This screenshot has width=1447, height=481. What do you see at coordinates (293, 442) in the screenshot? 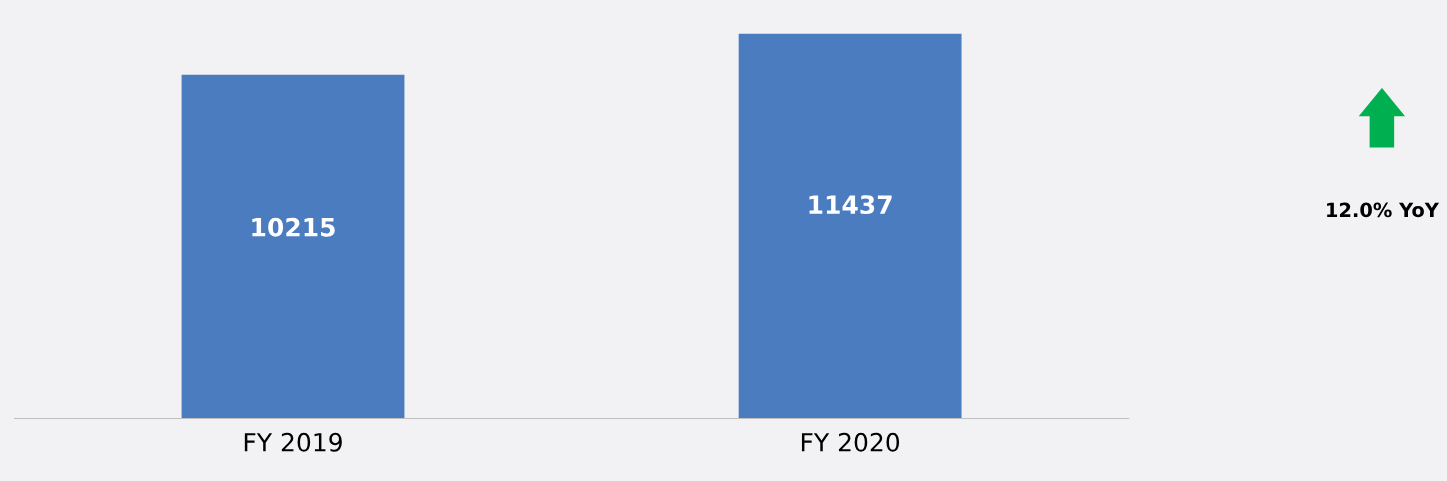
I see `x-tick-label: FY 2019` at bounding box center [293, 442].